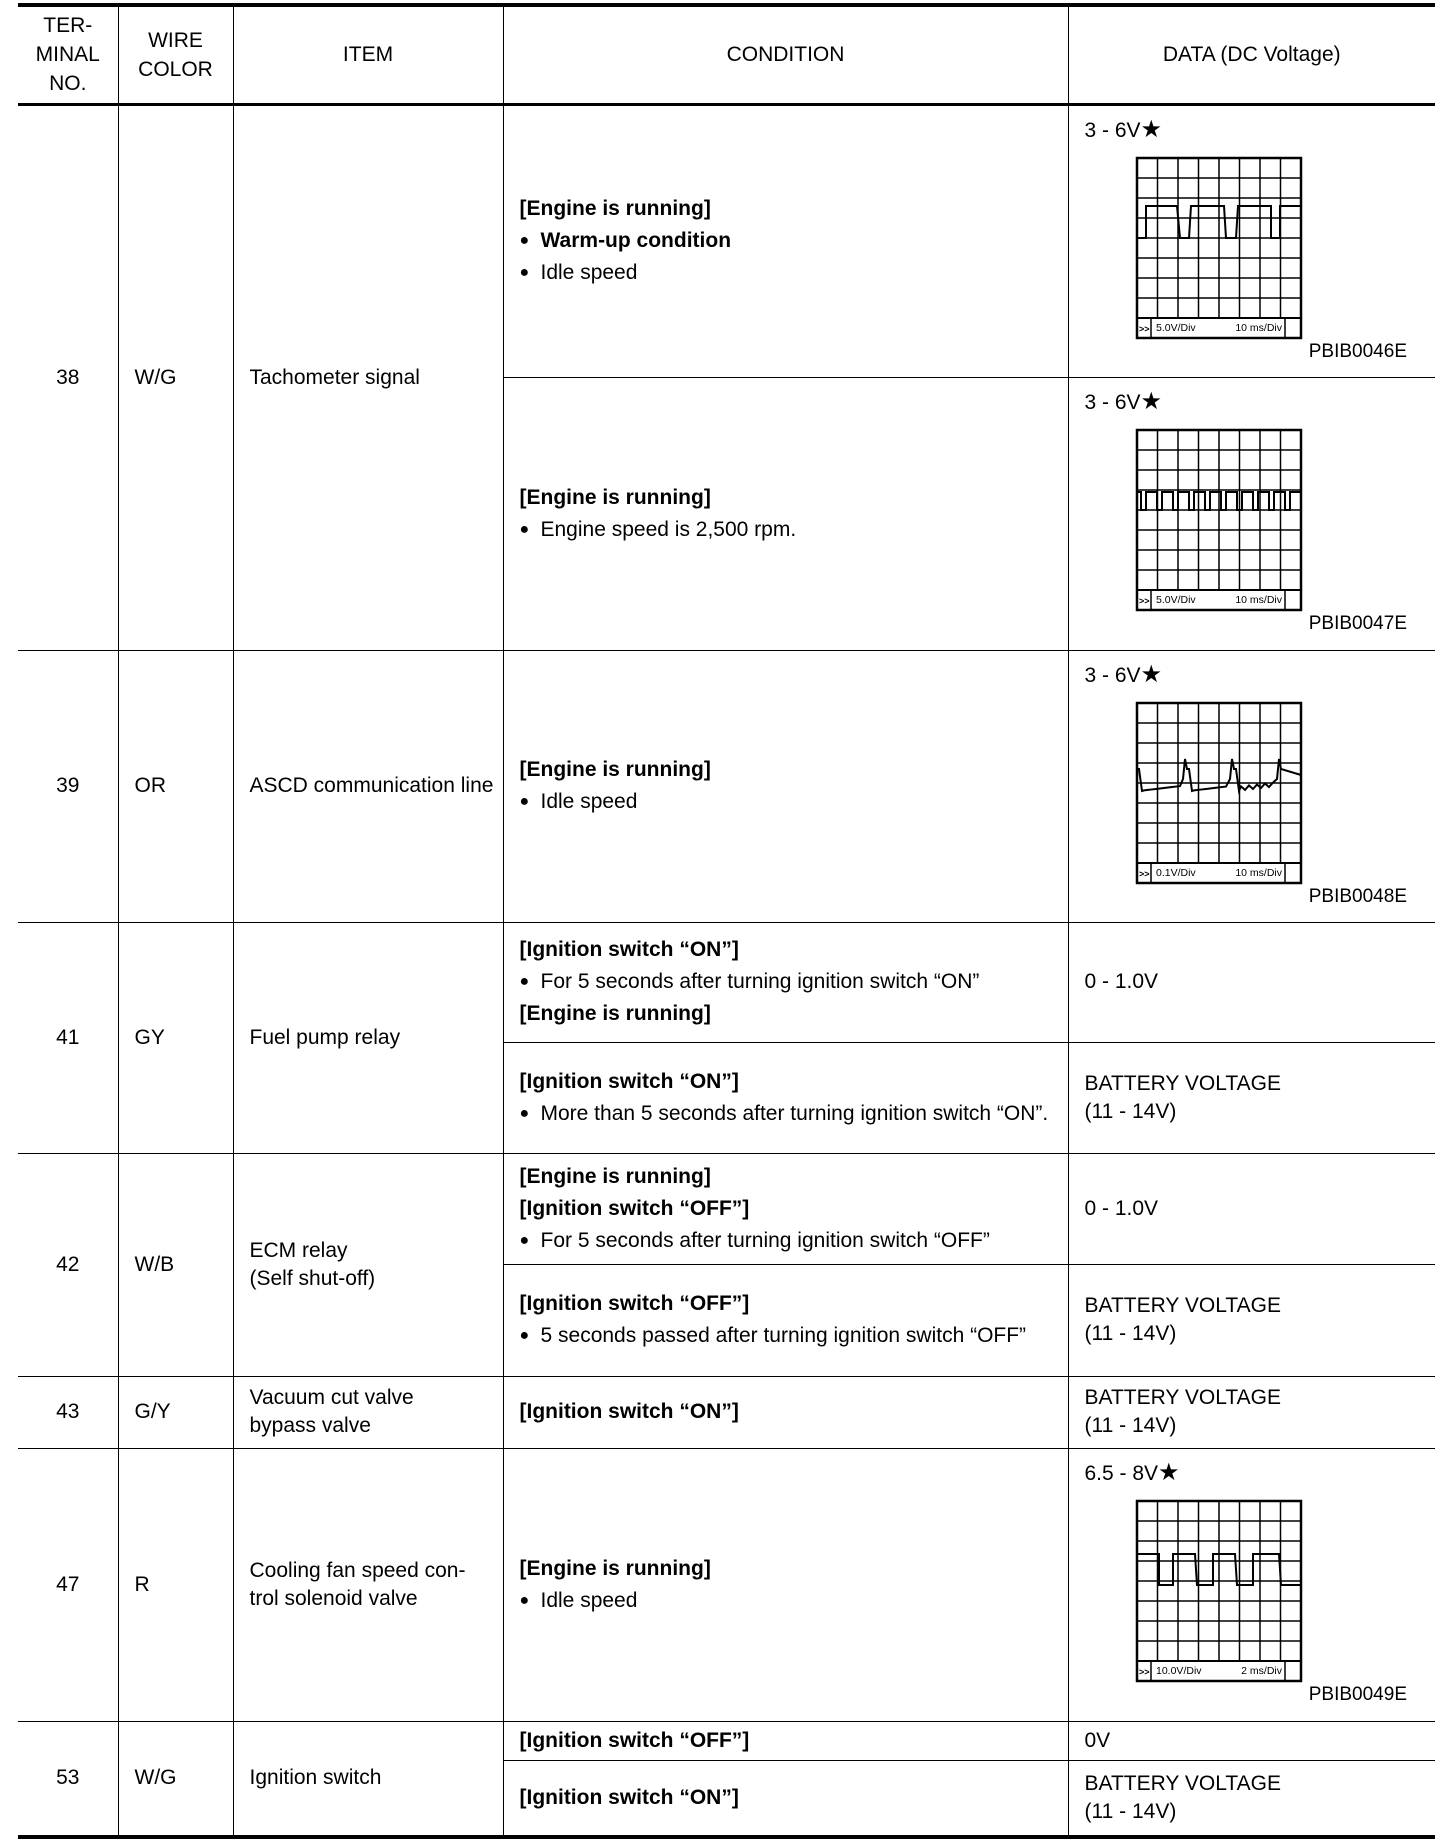 Image resolution: width=1456 pixels, height=1839 pixels. I want to click on data-cell: 0V, so click(1251, 1740).